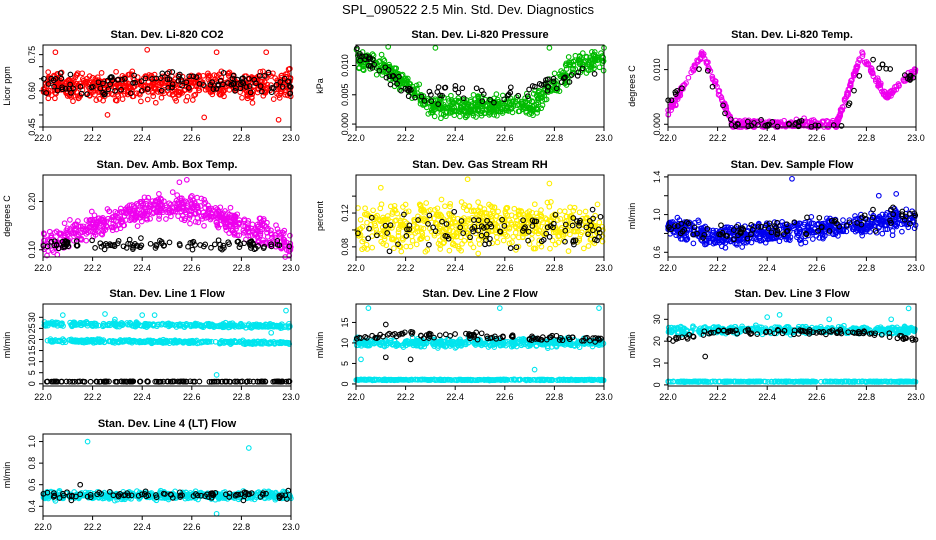  What do you see at coordinates (505, 138) in the screenshot?
I see `x-tick-label: 22.6` at bounding box center [505, 138].